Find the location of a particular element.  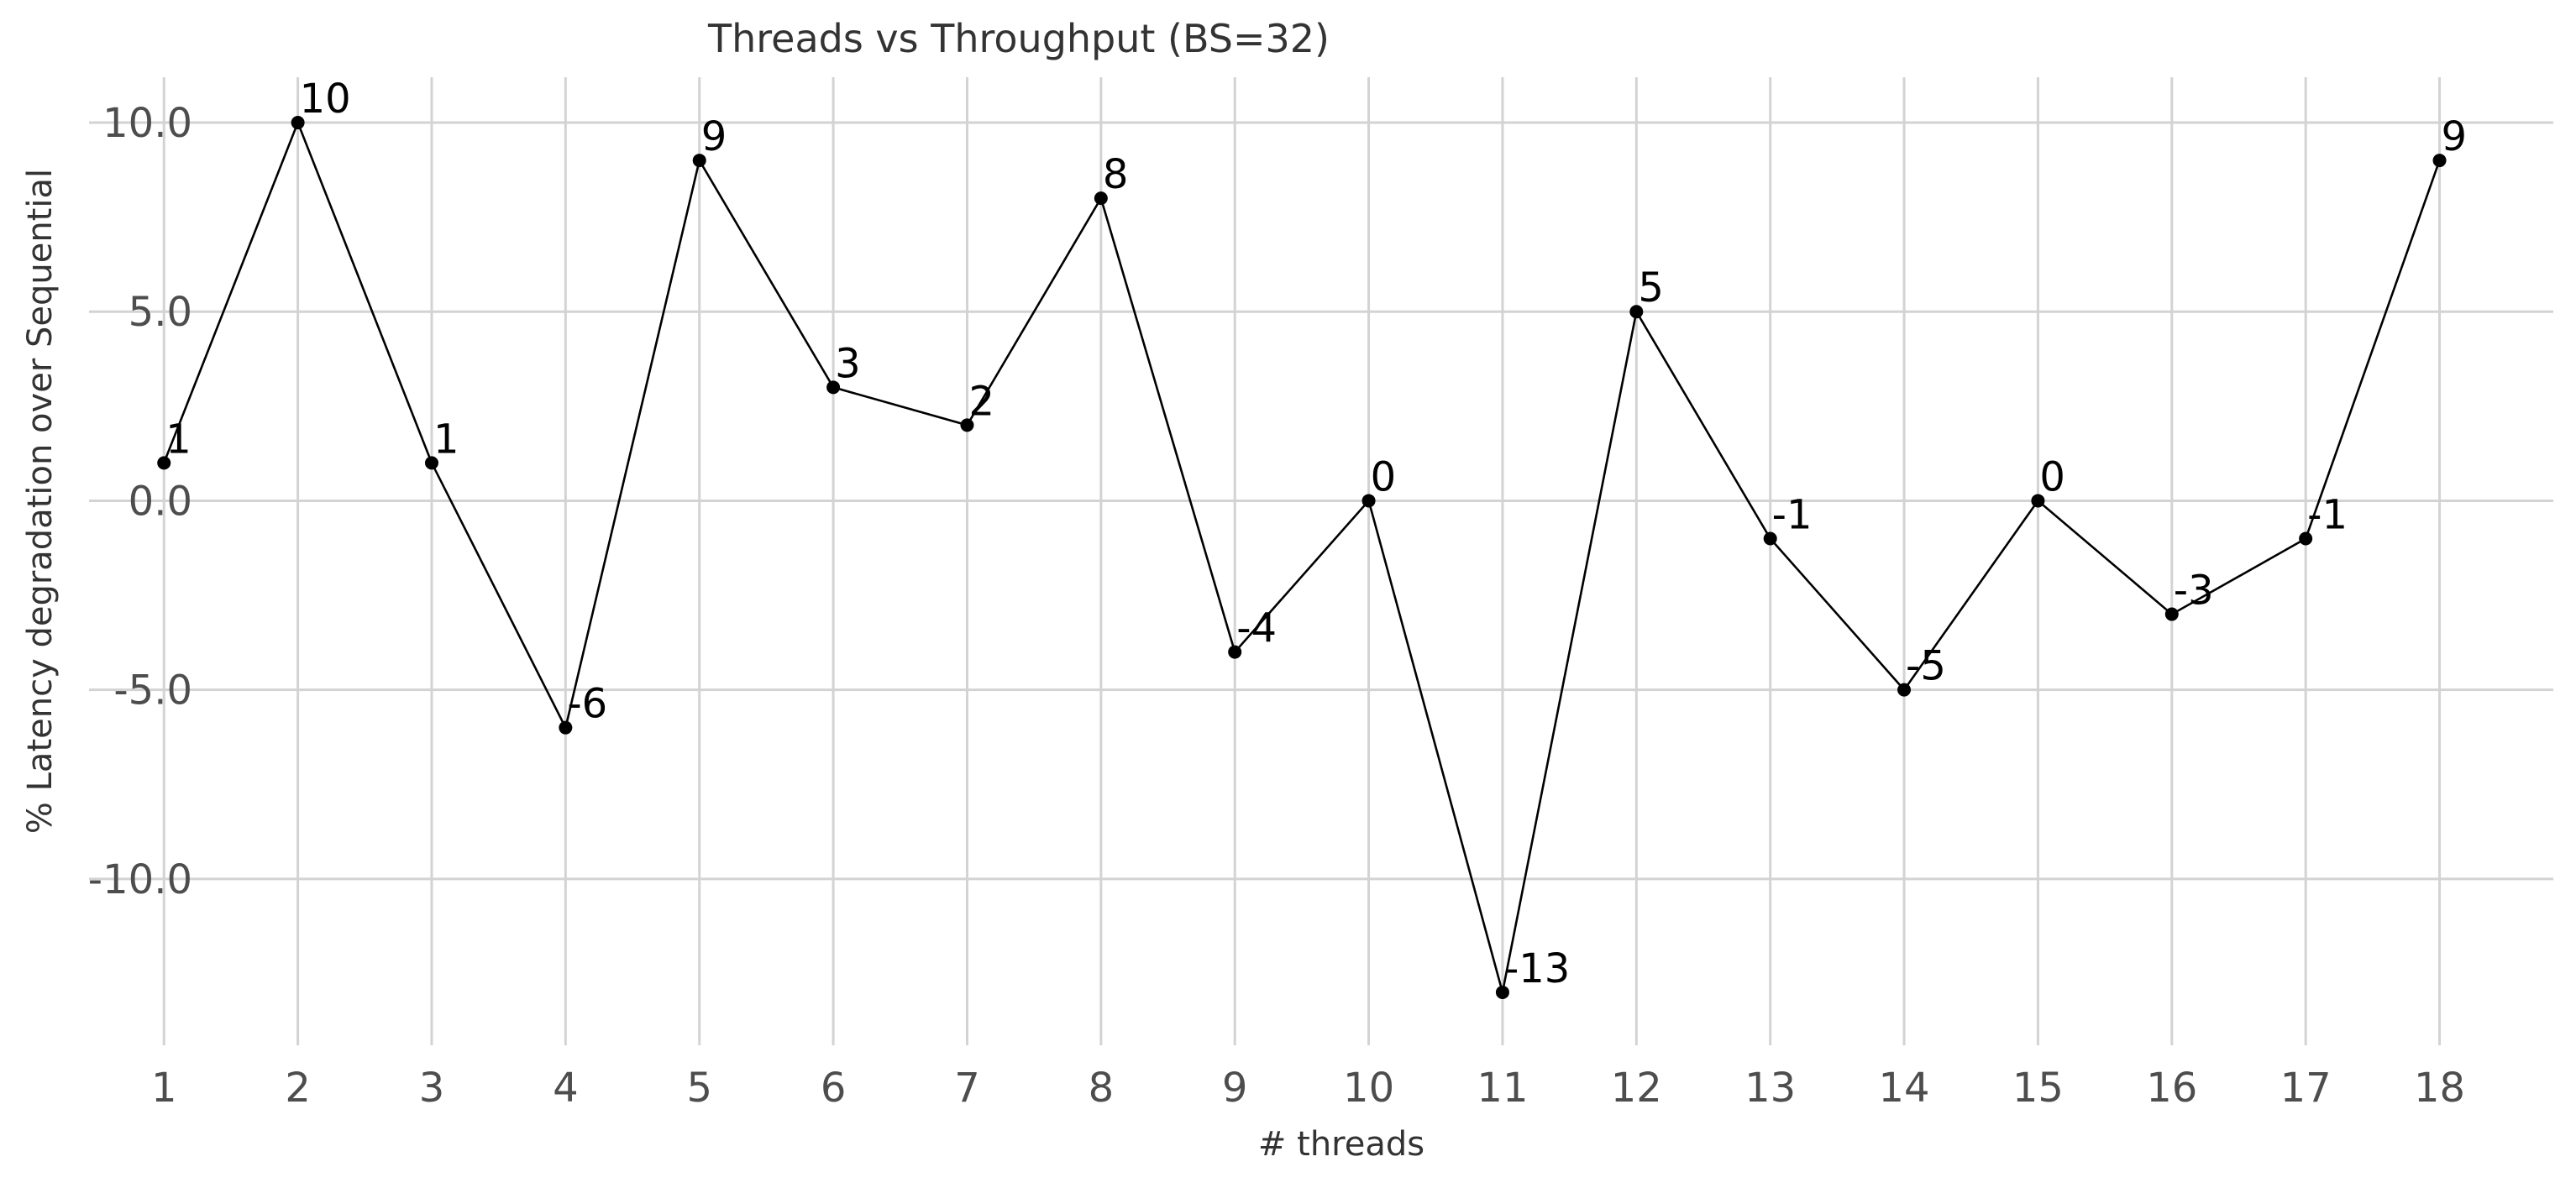

x-tick-label: 1 is located at coordinates (164, 1088).